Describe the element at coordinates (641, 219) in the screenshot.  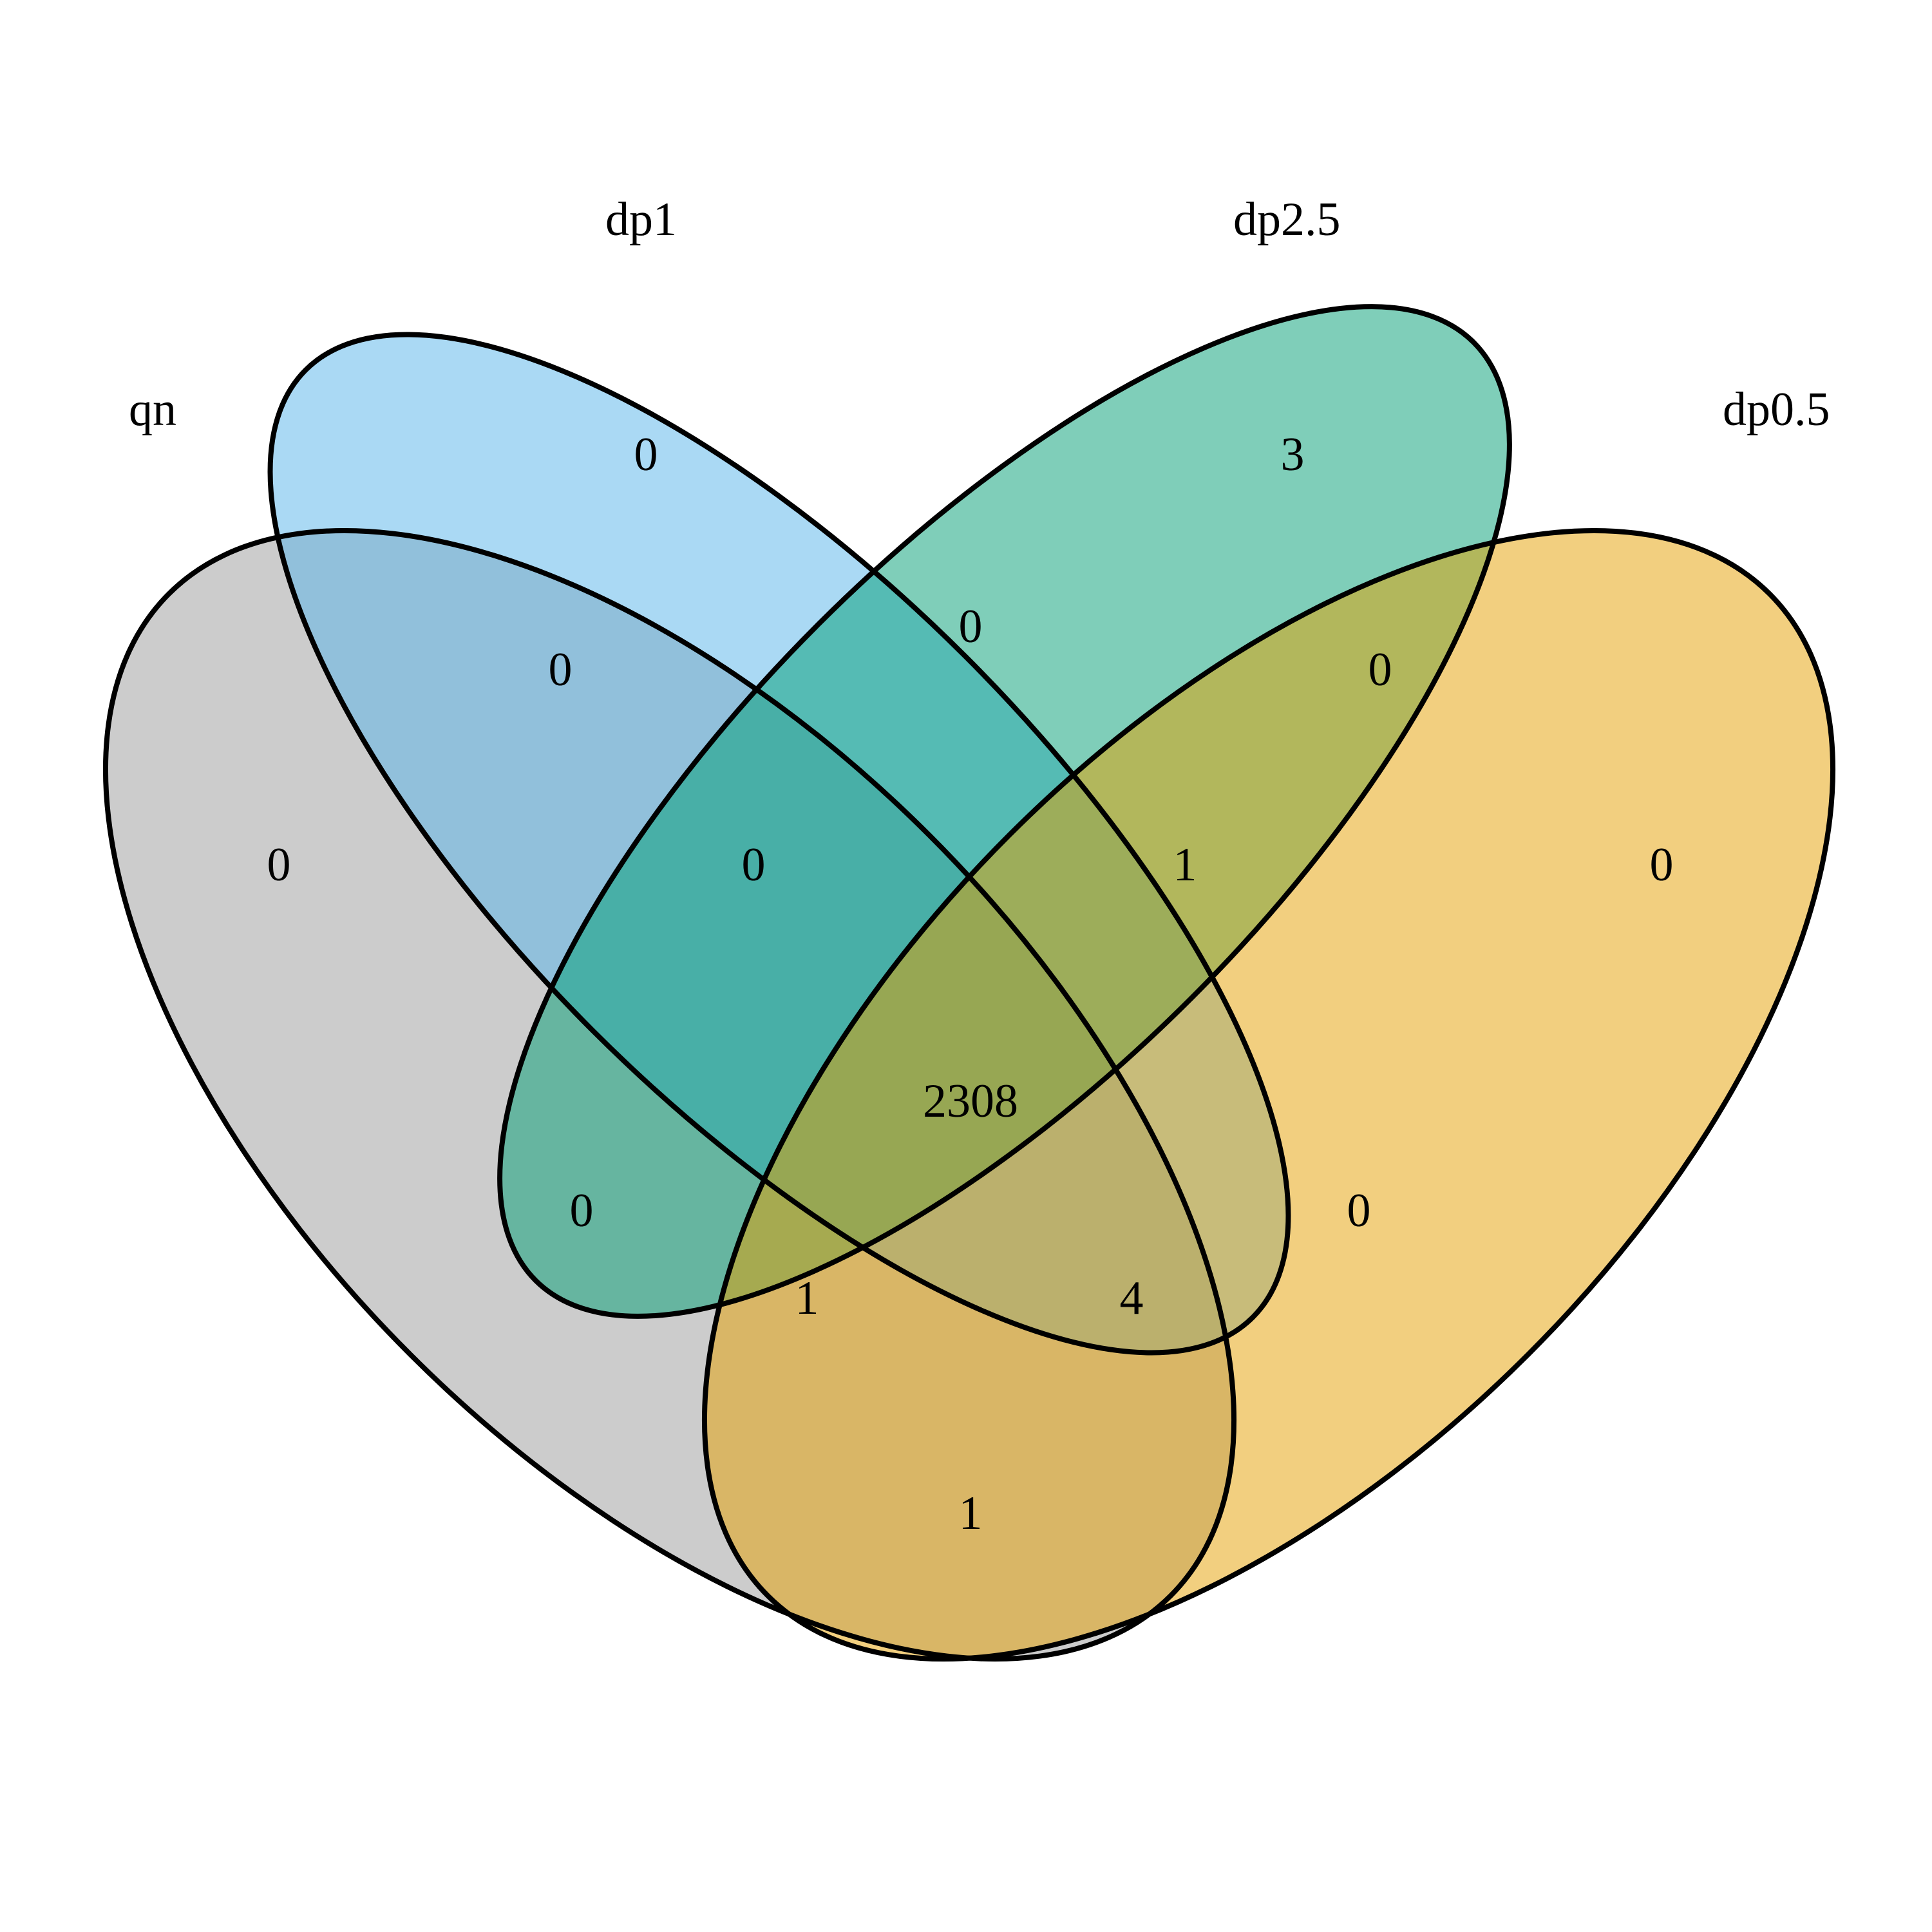
I see `set-label-dp1: dp1` at that location.